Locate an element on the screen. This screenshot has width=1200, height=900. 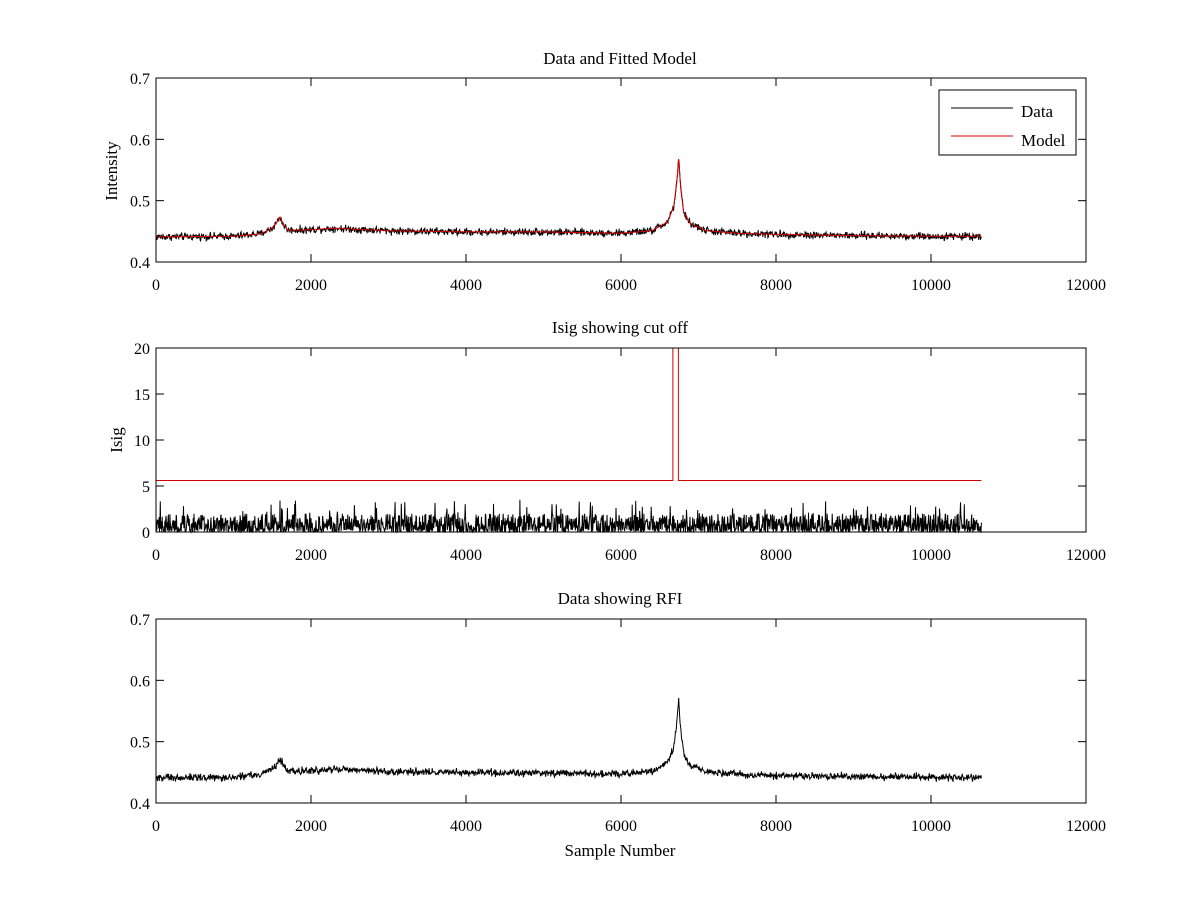
chart-title: Isig showing cut off is located at coordinates (620, 327).